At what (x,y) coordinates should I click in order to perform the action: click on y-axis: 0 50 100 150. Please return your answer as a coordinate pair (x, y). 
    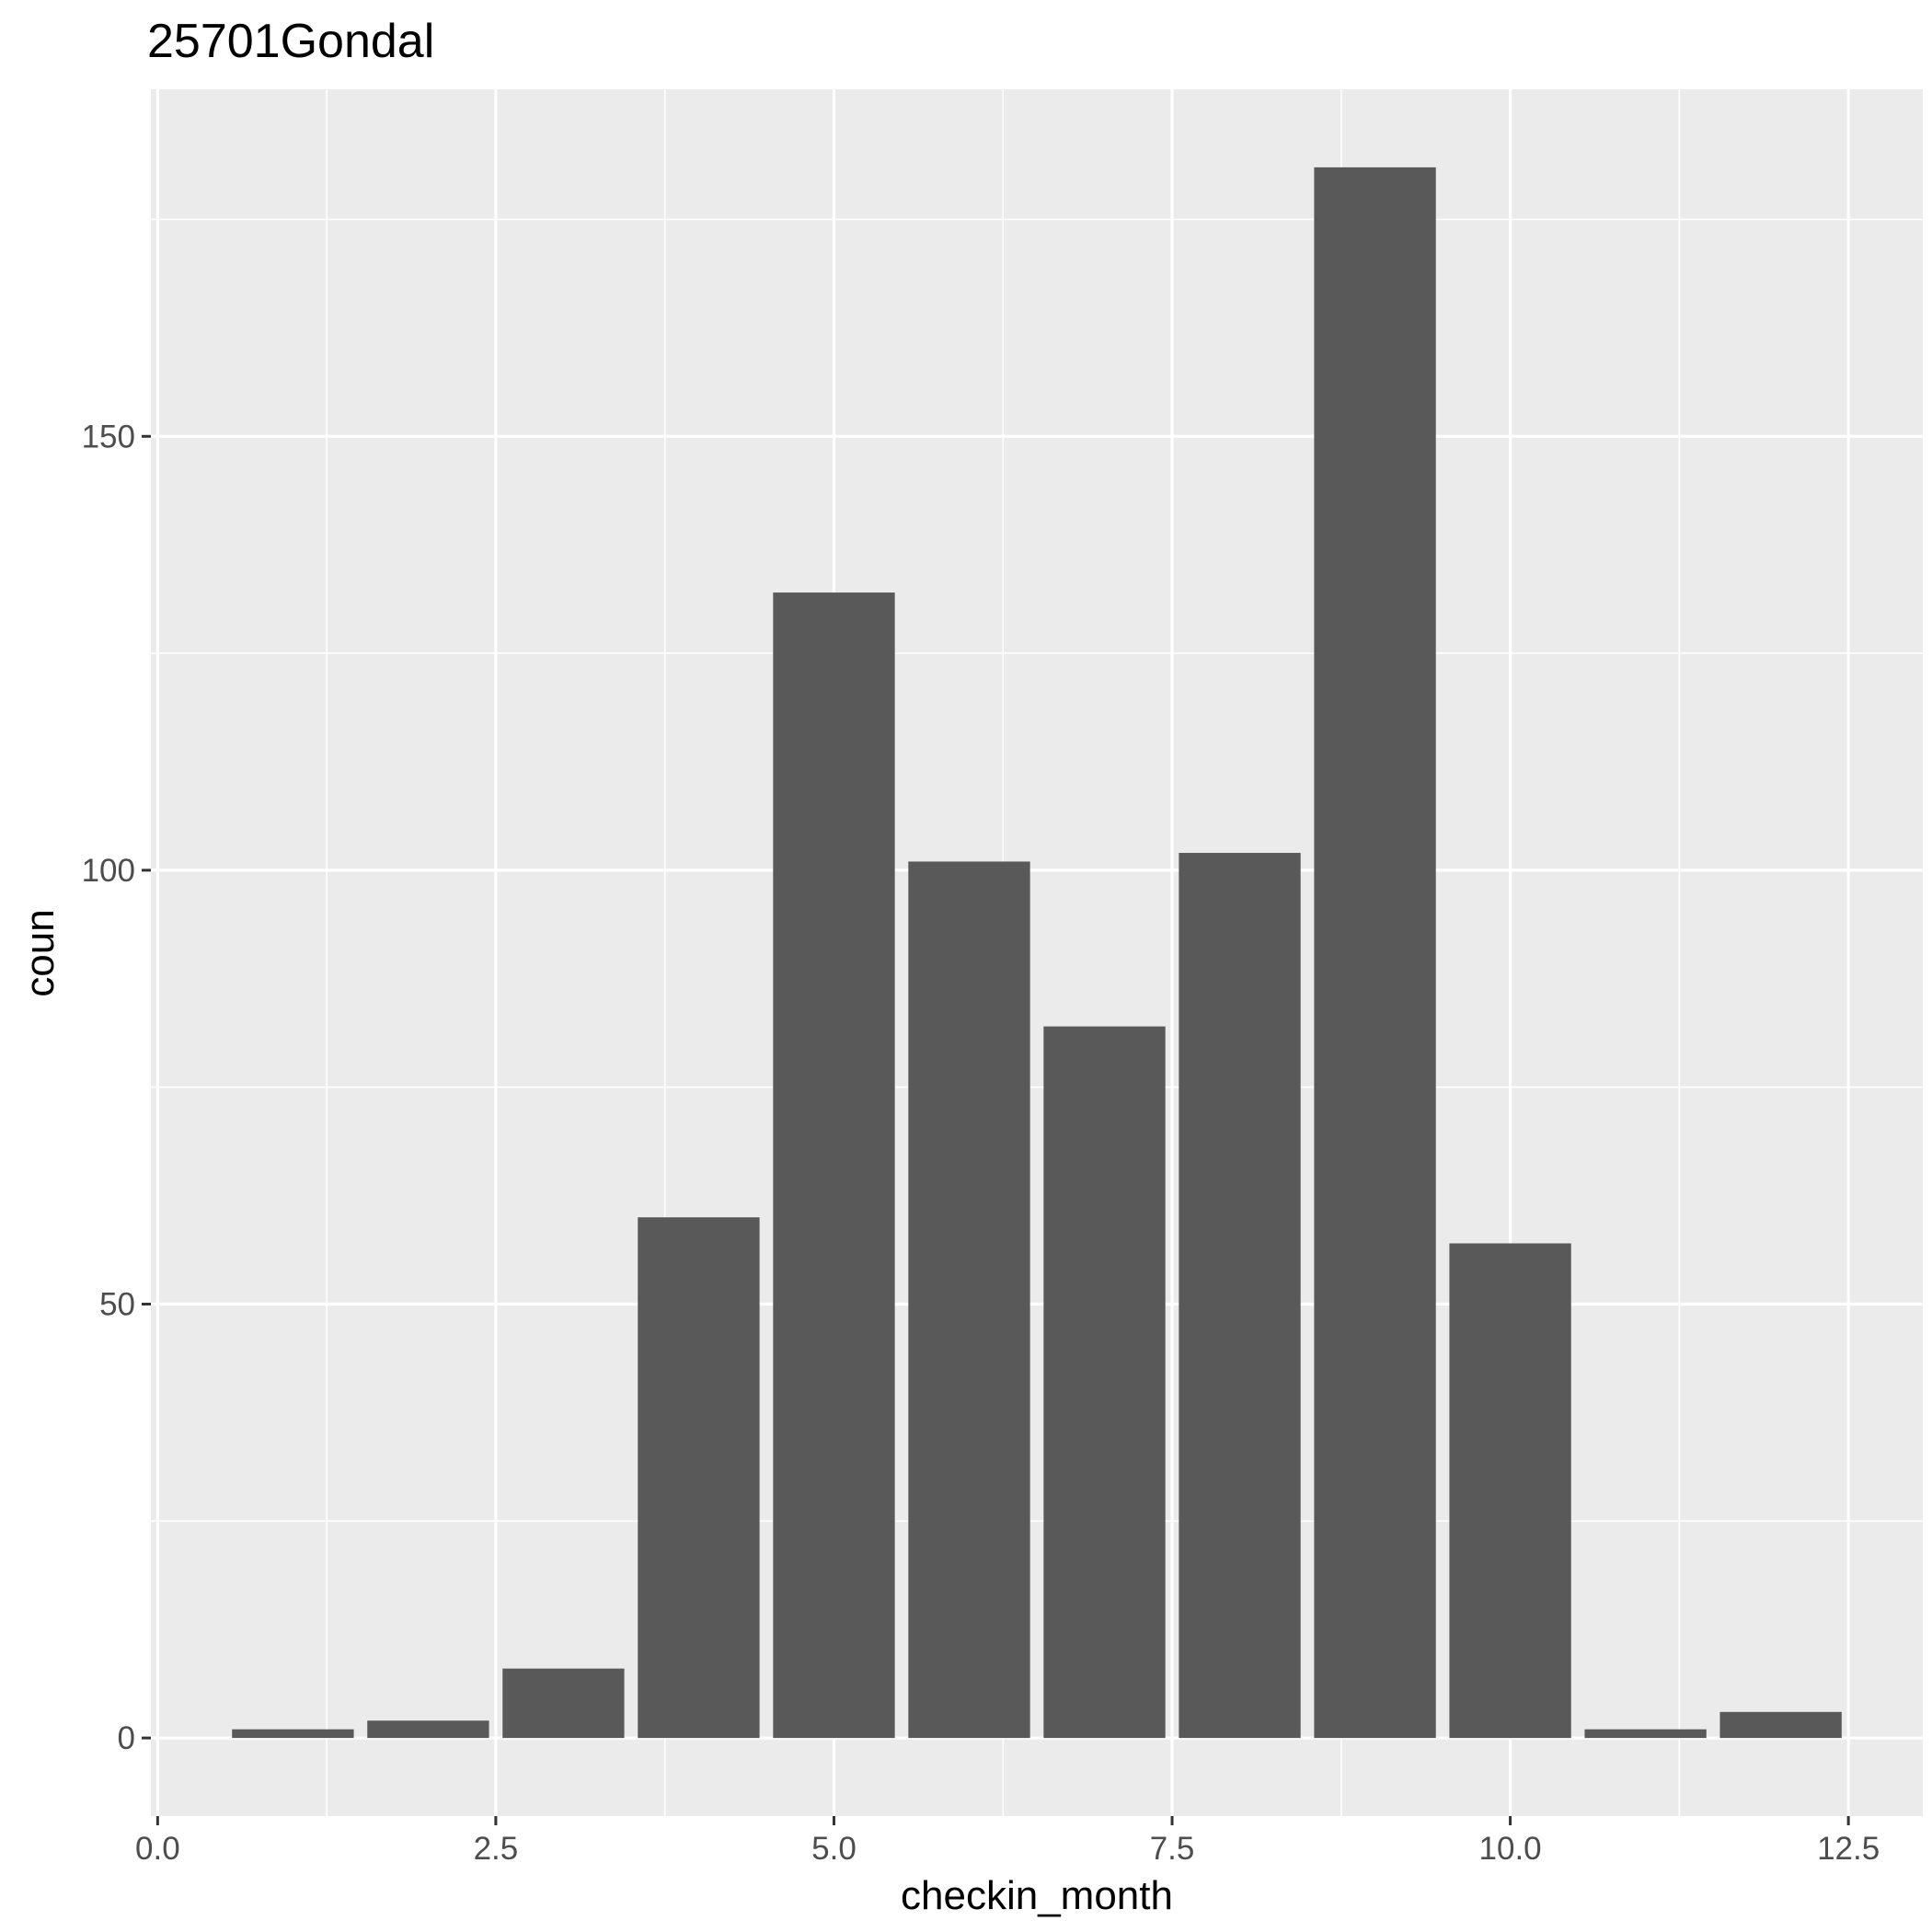
    Looking at the image, I should click on (116, 1087).